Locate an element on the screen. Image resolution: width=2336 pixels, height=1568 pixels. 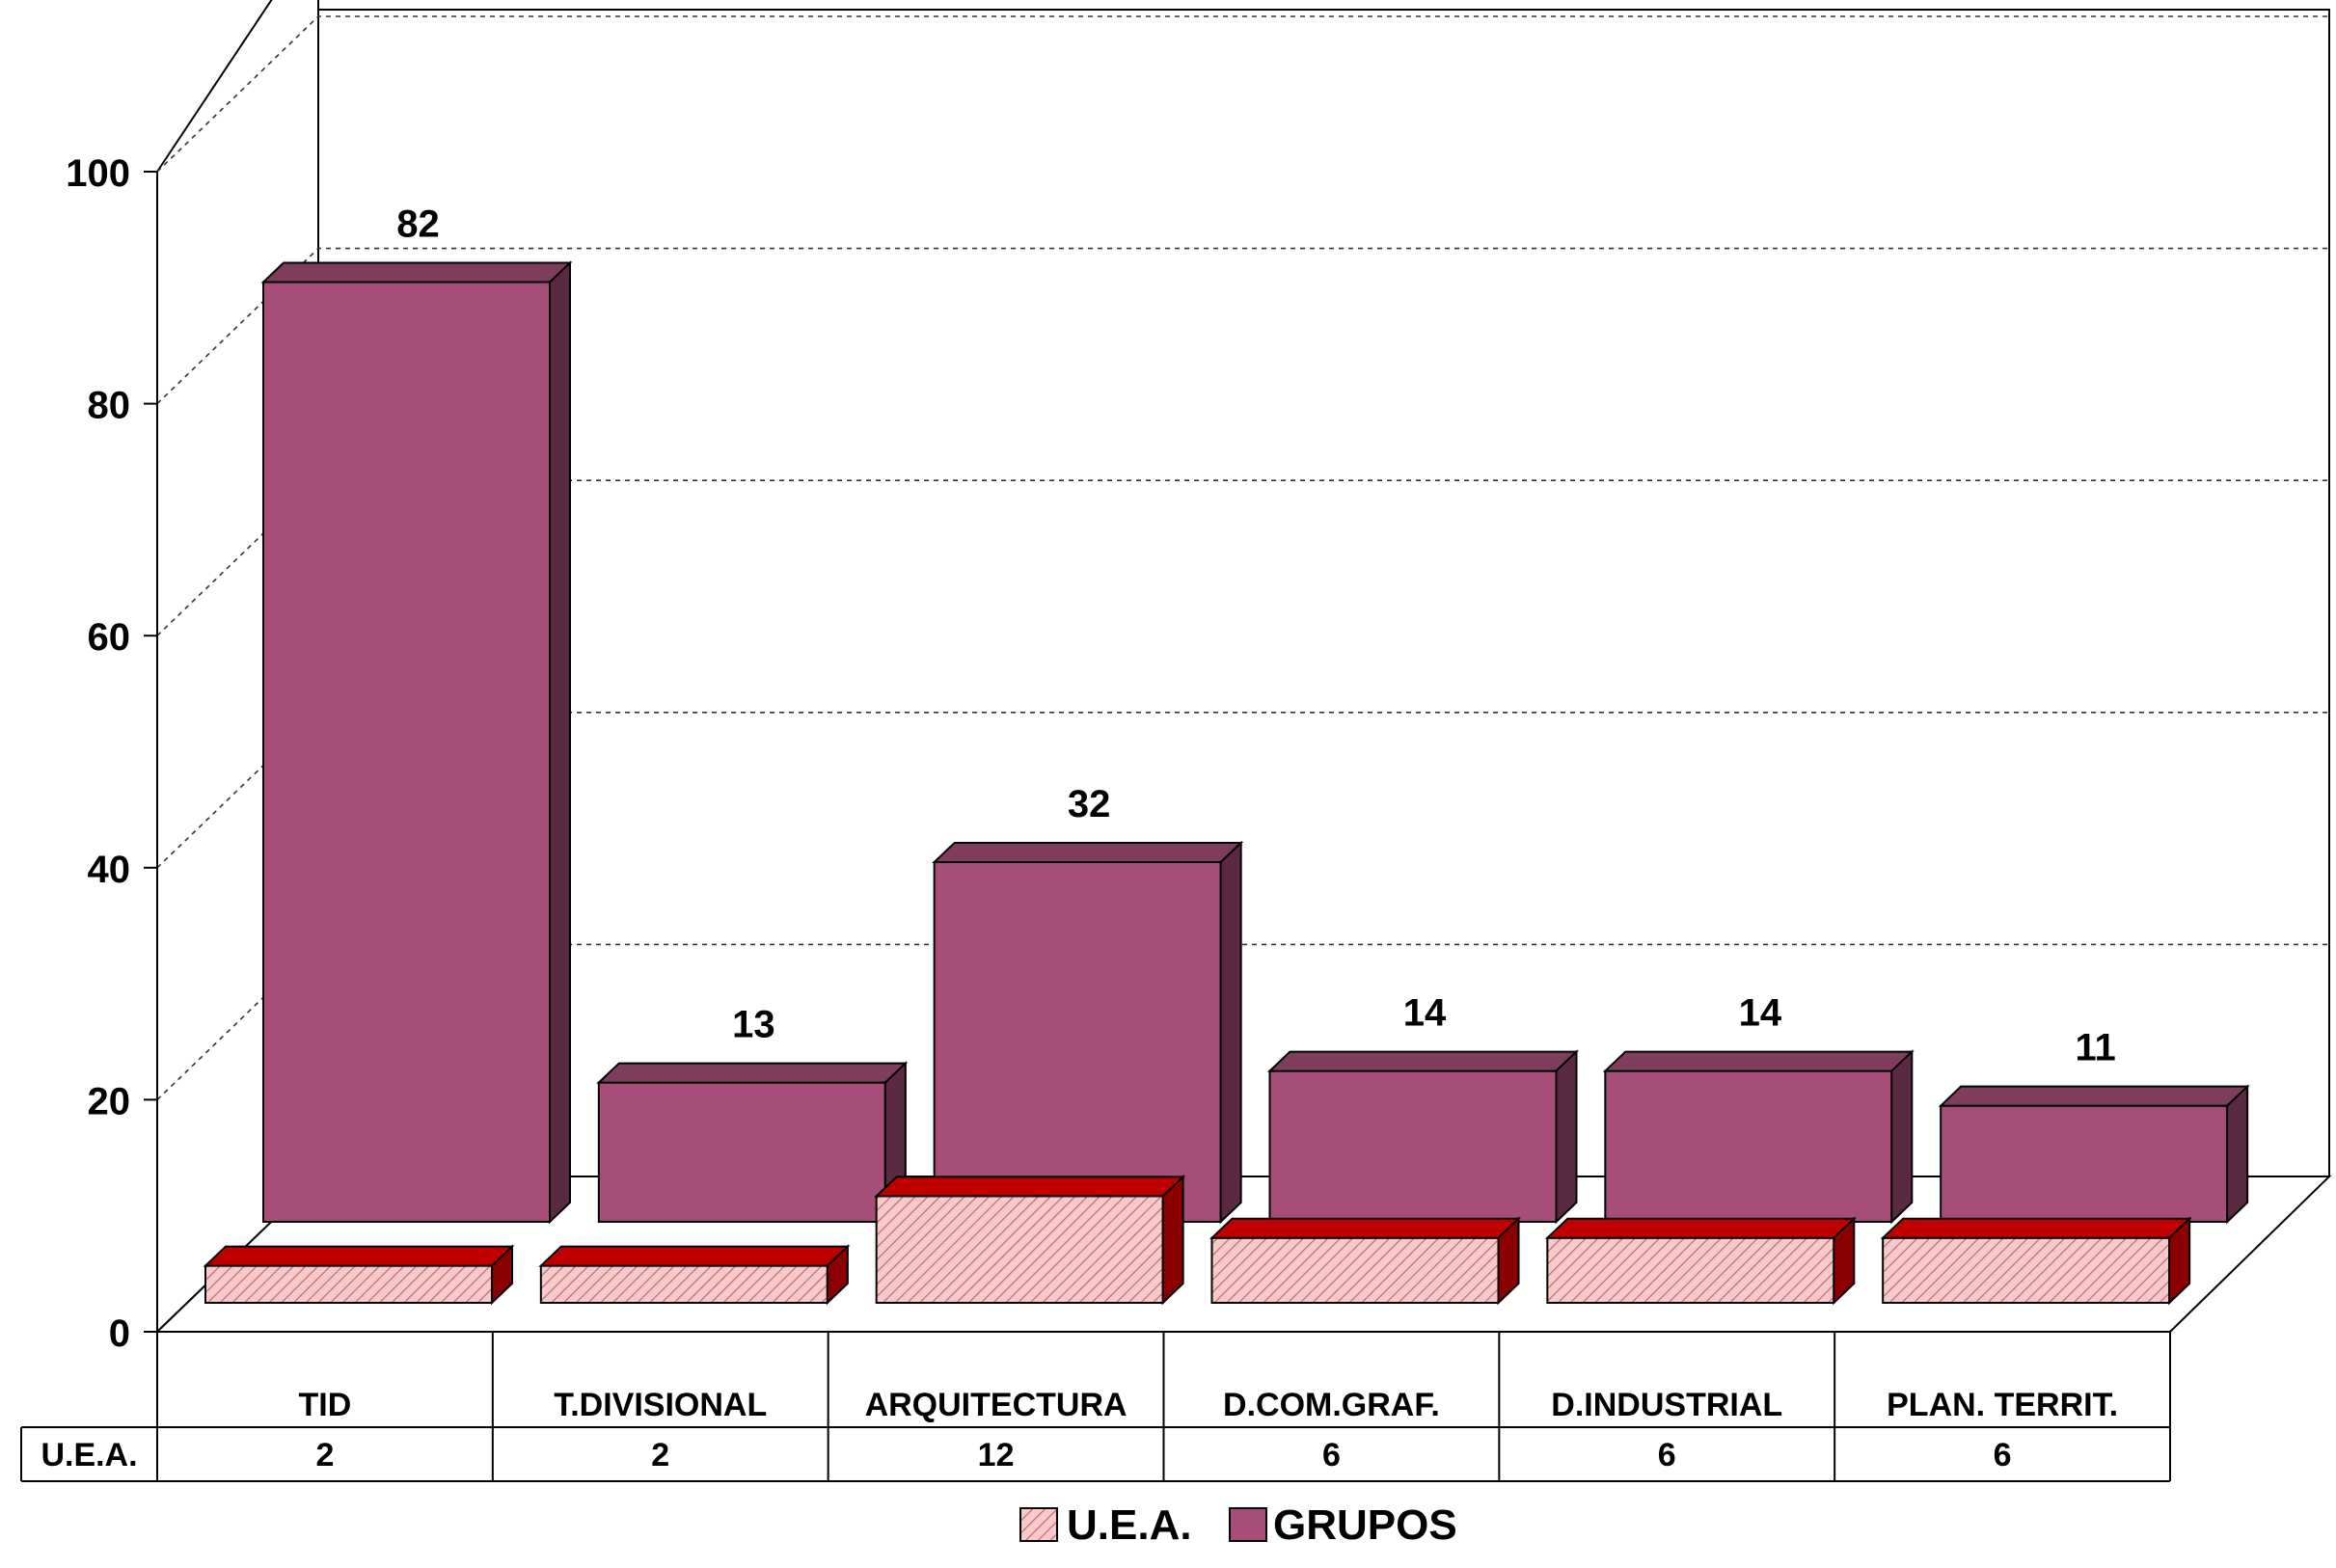
y-tick-label: 60 is located at coordinates (109, 637).